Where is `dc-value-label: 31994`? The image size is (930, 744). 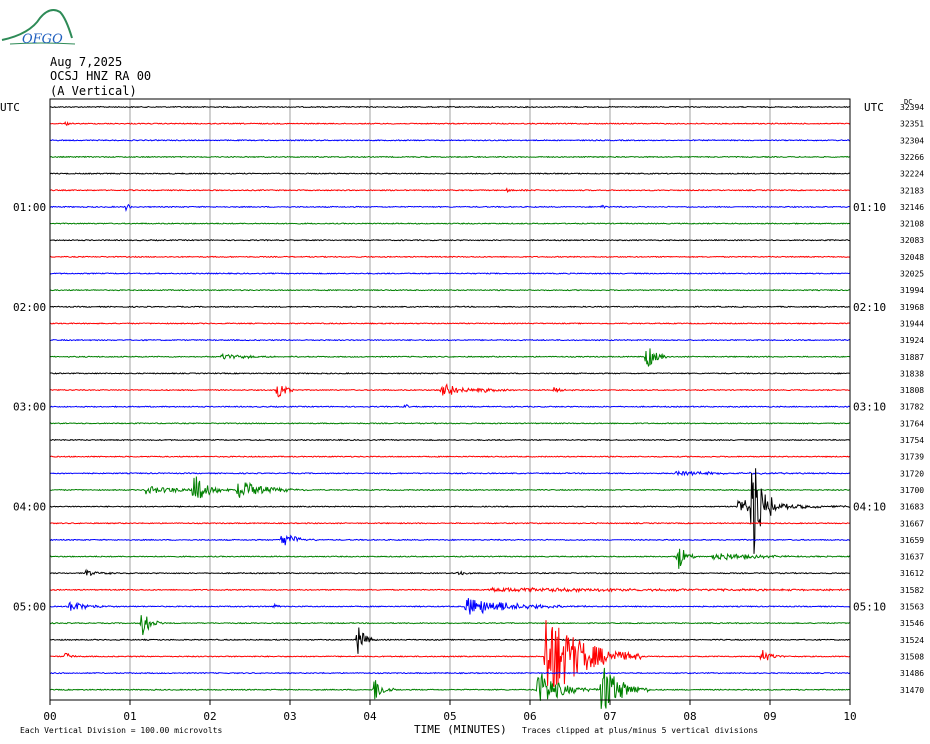 dc-value-label: 31994 is located at coordinates (912, 290).